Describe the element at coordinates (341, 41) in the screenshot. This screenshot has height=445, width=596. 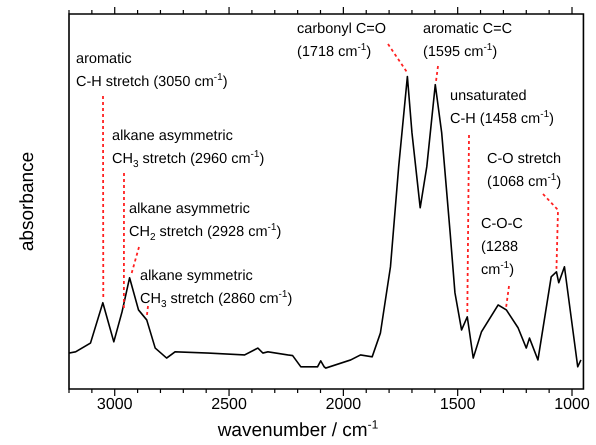
I see `annotation: carbonyl C=O (1718 cm$^{-1}$)` at that location.